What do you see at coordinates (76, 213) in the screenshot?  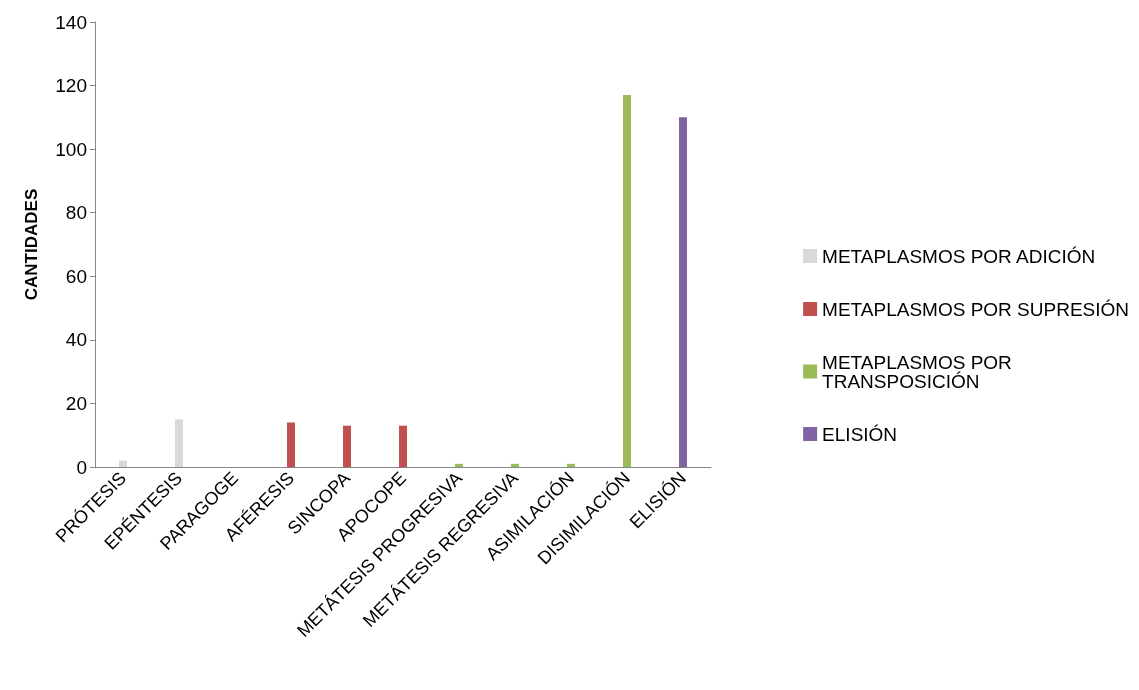 I see `y-tick-label: 80` at bounding box center [76, 213].